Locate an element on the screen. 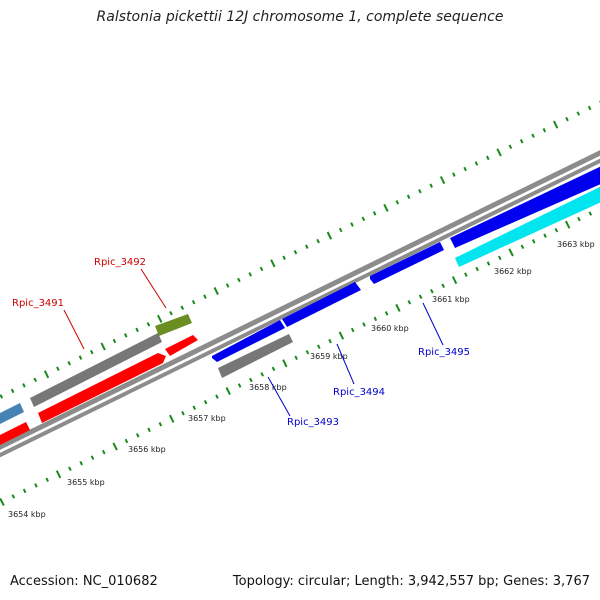 This screenshot has height=600, width=600. feature-rpic-3491-red is located at coordinates (102, 388).